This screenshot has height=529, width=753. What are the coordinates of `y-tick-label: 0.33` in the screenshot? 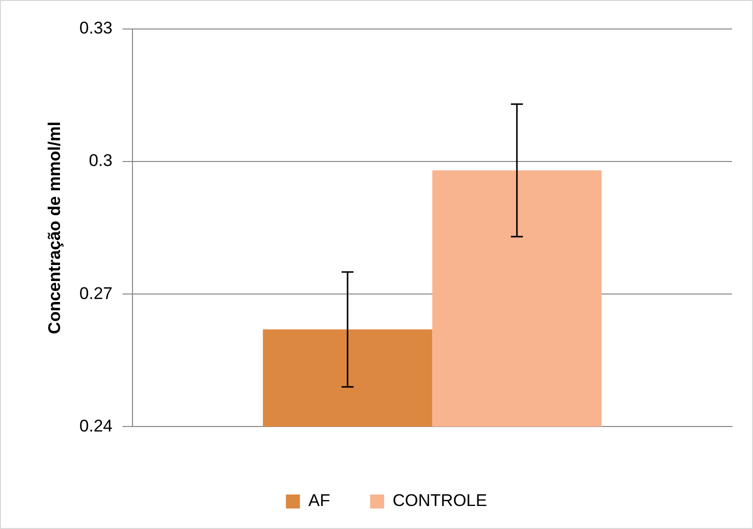 It's located at (95, 28).